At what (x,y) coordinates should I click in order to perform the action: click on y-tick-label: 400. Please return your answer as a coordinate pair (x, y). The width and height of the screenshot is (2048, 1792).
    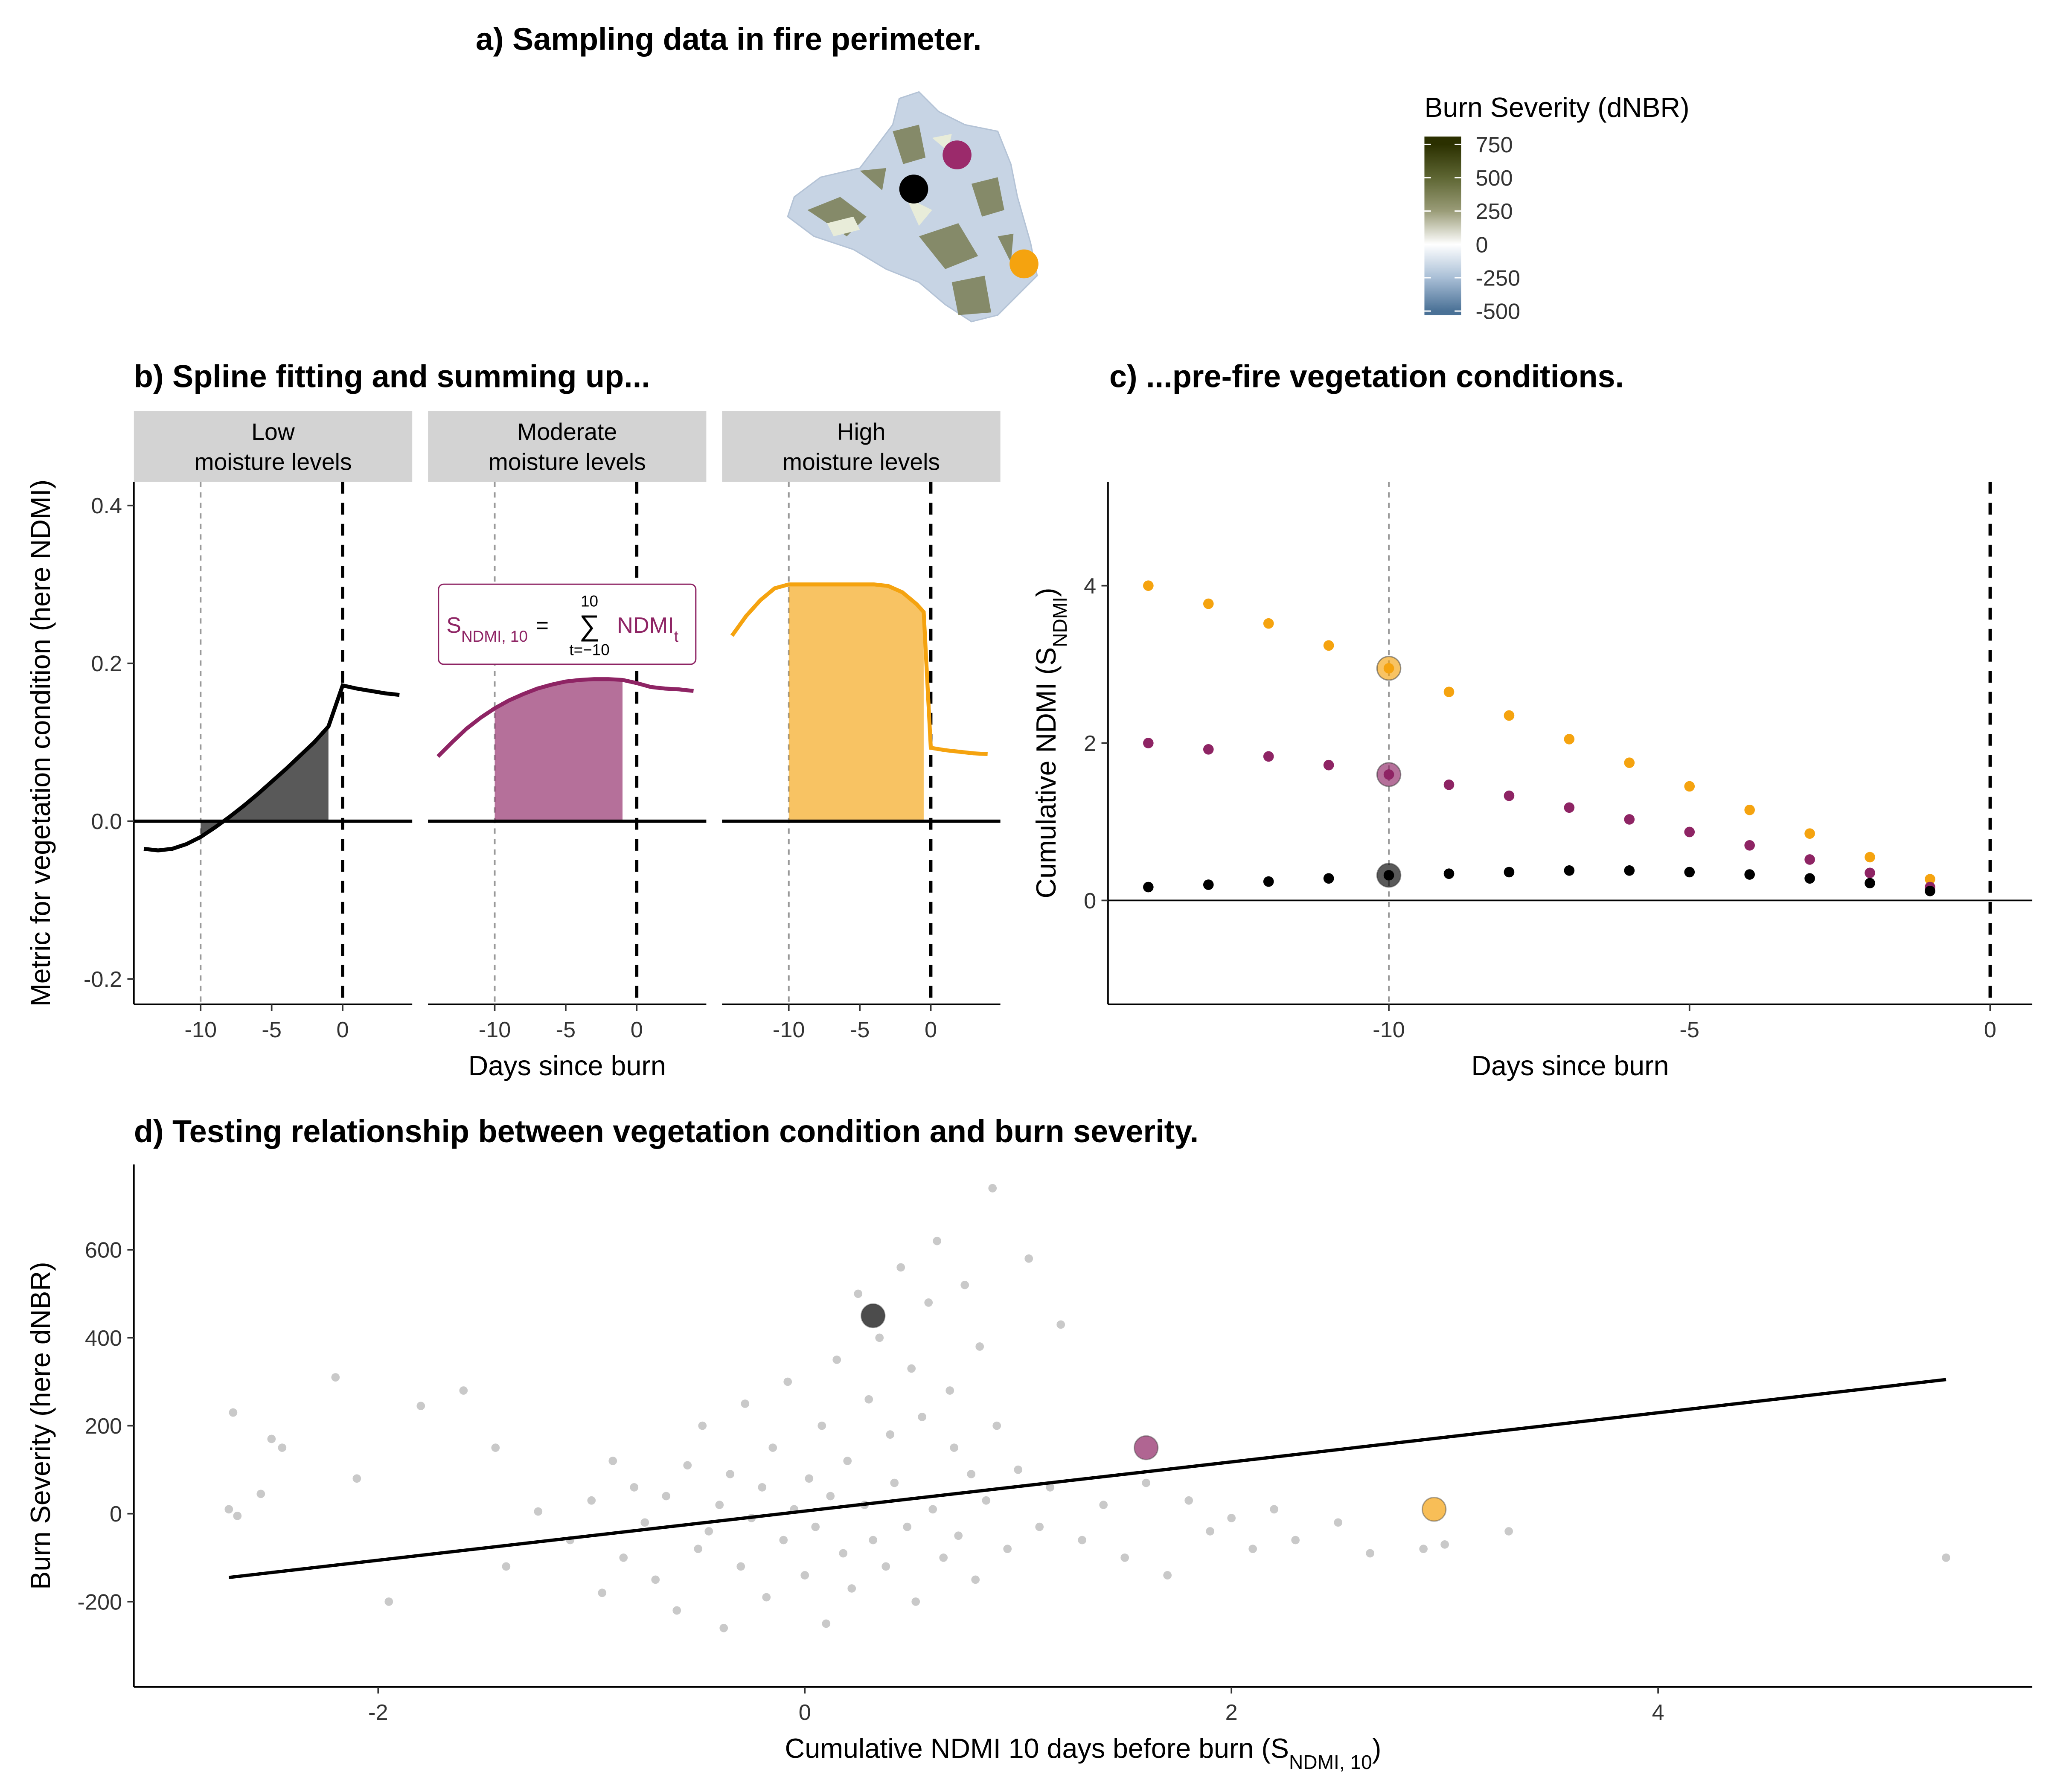
    Looking at the image, I should click on (103, 1338).